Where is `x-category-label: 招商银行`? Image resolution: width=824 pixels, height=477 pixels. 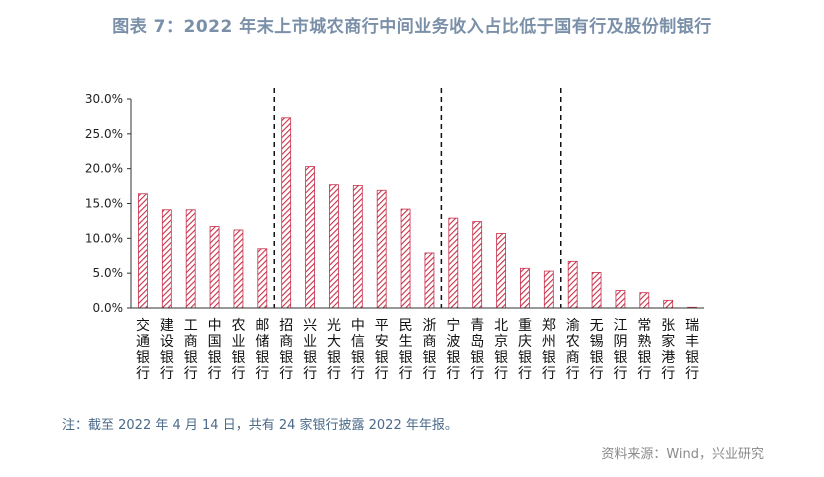
x-category-label: 招商银行 is located at coordinates (286, 350).